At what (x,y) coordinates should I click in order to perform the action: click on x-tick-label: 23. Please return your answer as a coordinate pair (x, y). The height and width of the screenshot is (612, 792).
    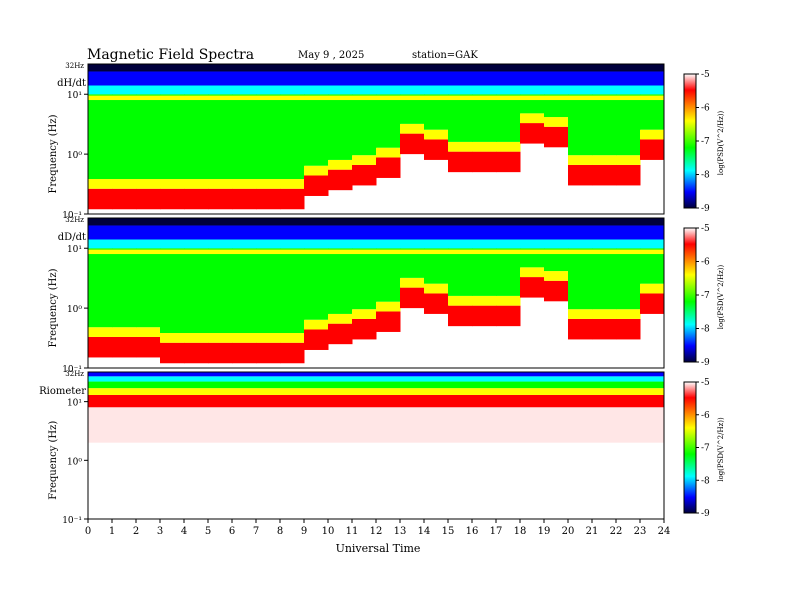
    Looking at the image, I should click on (640, 531).